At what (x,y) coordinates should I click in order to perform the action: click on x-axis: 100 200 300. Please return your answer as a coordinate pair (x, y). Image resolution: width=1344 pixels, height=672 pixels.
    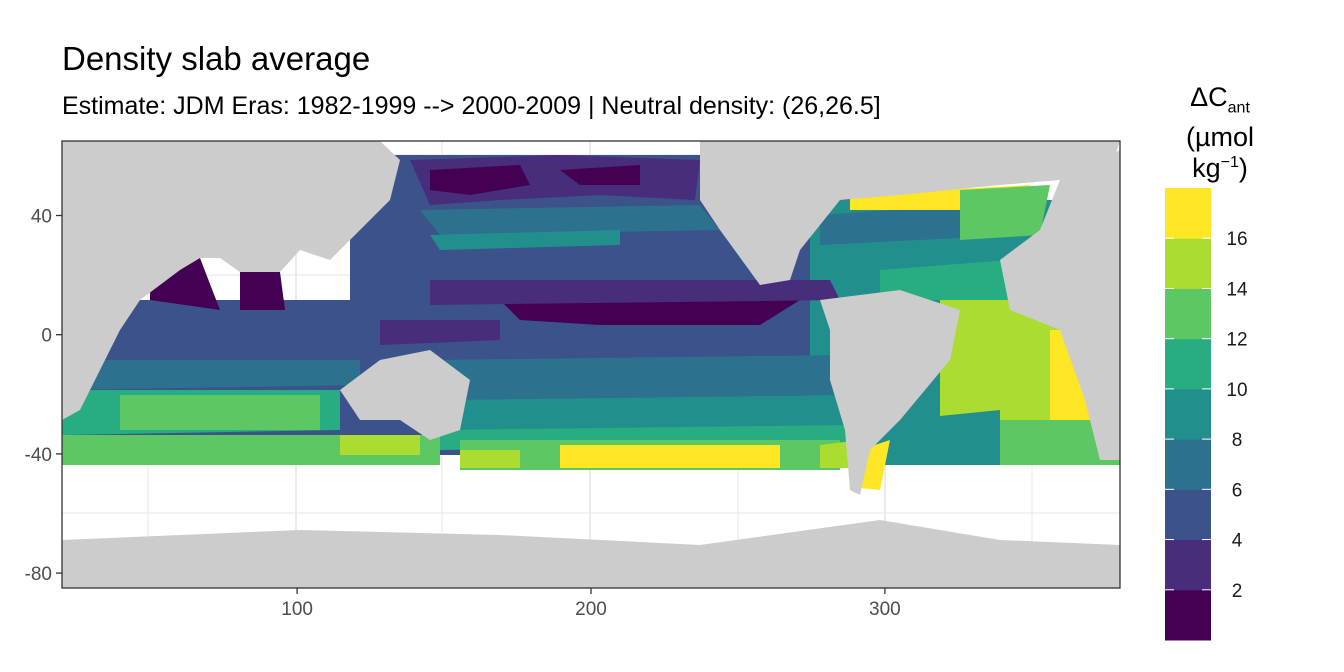
    Looking at the image, I should click on (591, 604).